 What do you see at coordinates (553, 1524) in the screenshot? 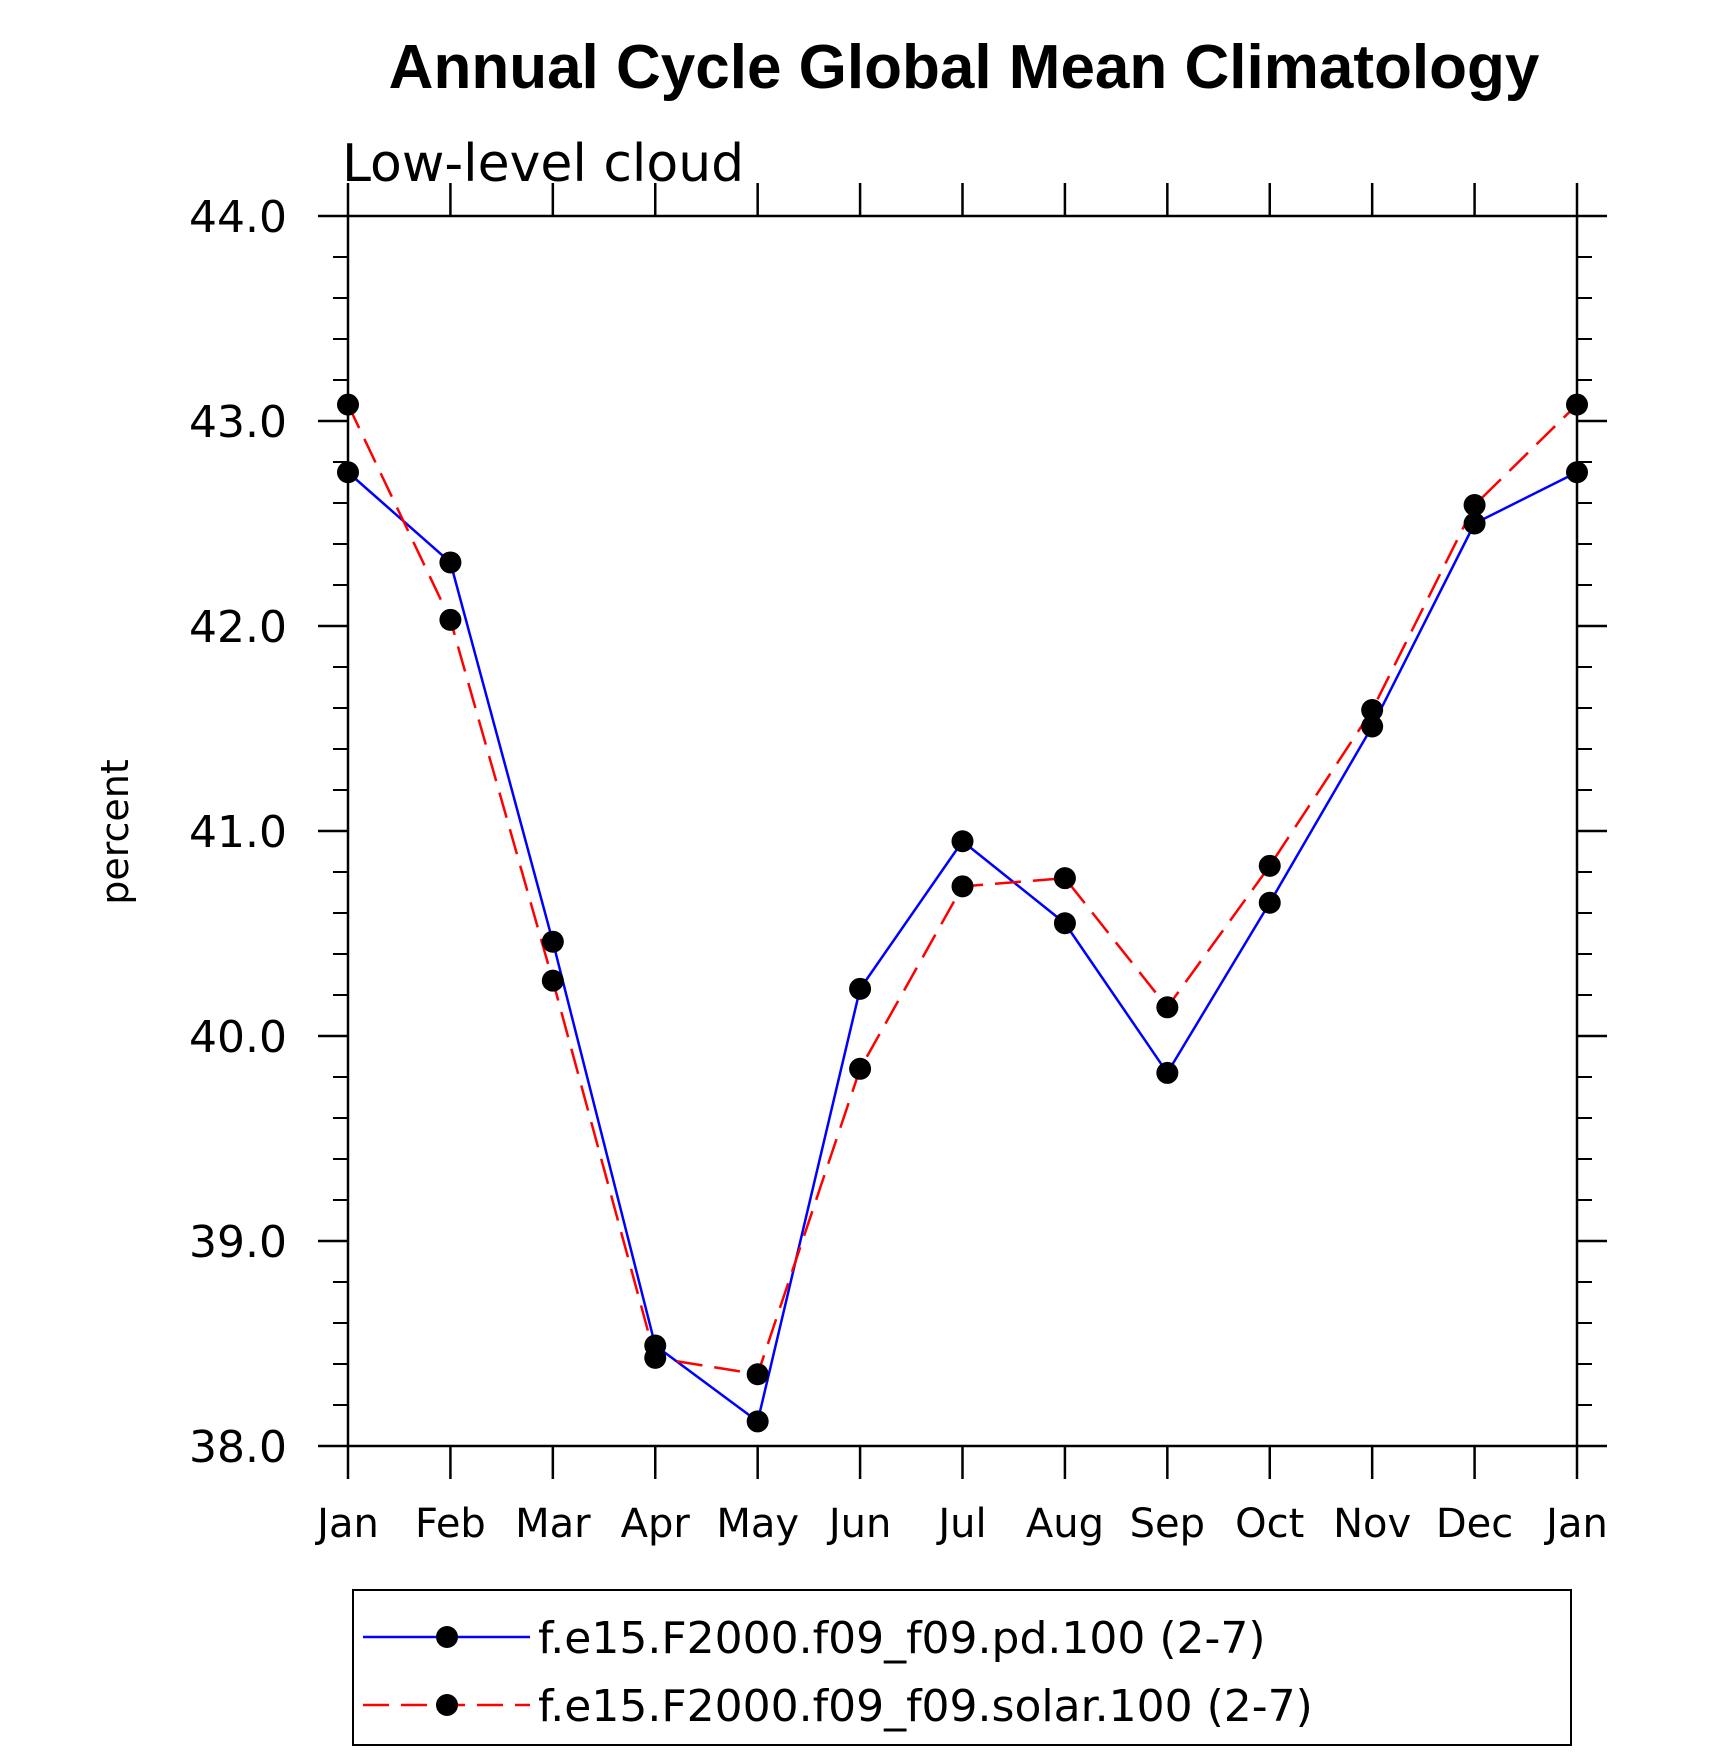
I see `x-tick-label: Mar` at bounding box center [553, 1524].